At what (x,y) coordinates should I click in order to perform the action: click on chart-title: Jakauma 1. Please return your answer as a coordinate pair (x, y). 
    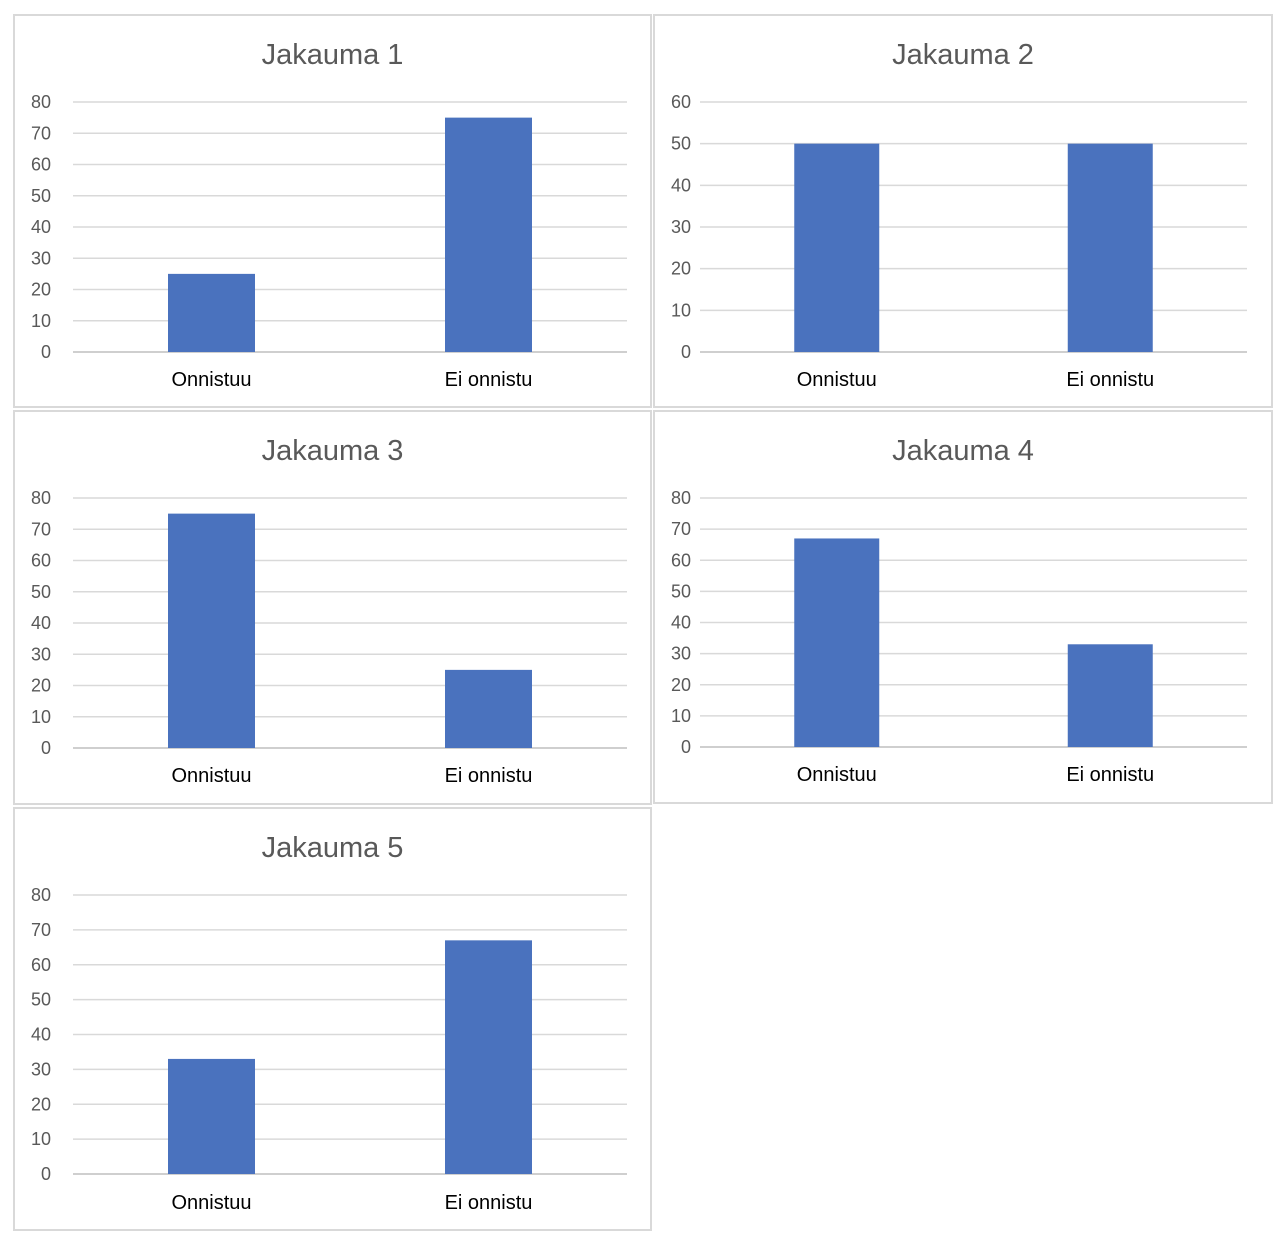
    Looking at the image, I should click on (333, 55).